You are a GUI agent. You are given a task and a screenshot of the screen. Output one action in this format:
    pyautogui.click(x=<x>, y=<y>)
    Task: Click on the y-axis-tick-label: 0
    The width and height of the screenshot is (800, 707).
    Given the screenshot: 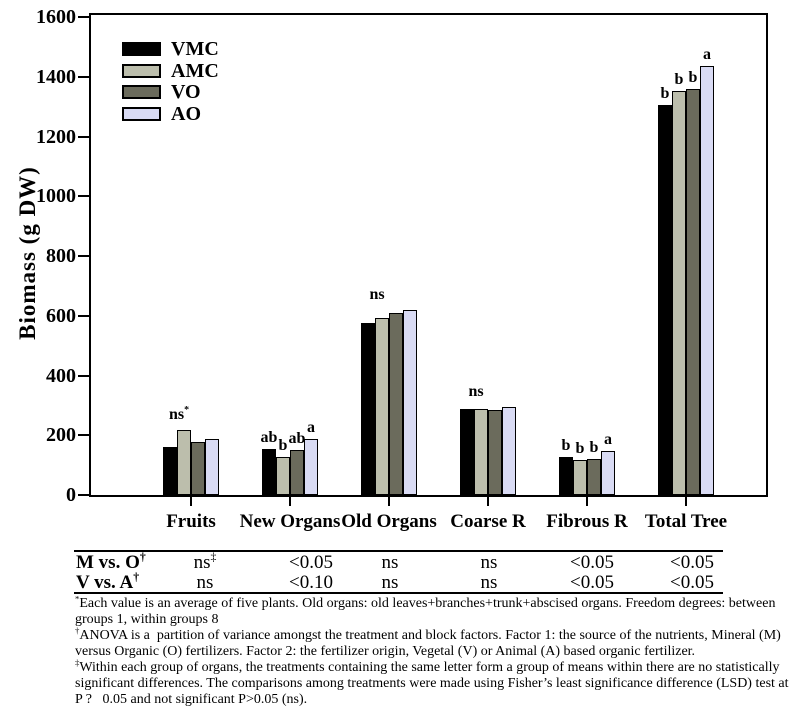 What is the action you would take?
    pyautogui.click(x=71, y=495)
    